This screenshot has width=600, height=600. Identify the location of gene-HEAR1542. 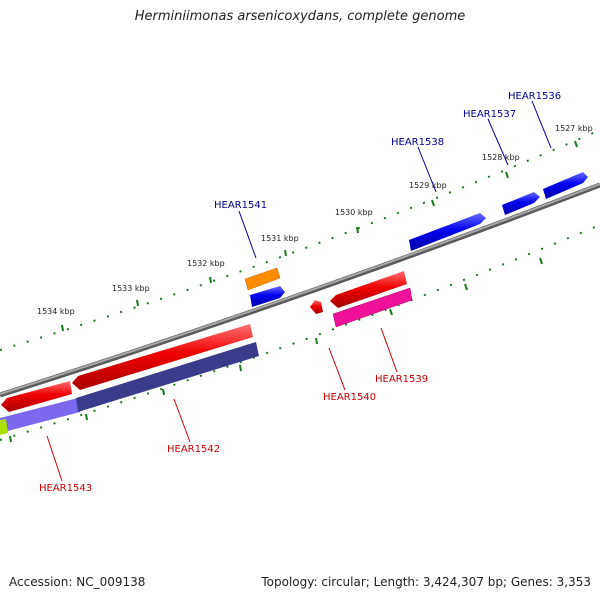
(162, 357).